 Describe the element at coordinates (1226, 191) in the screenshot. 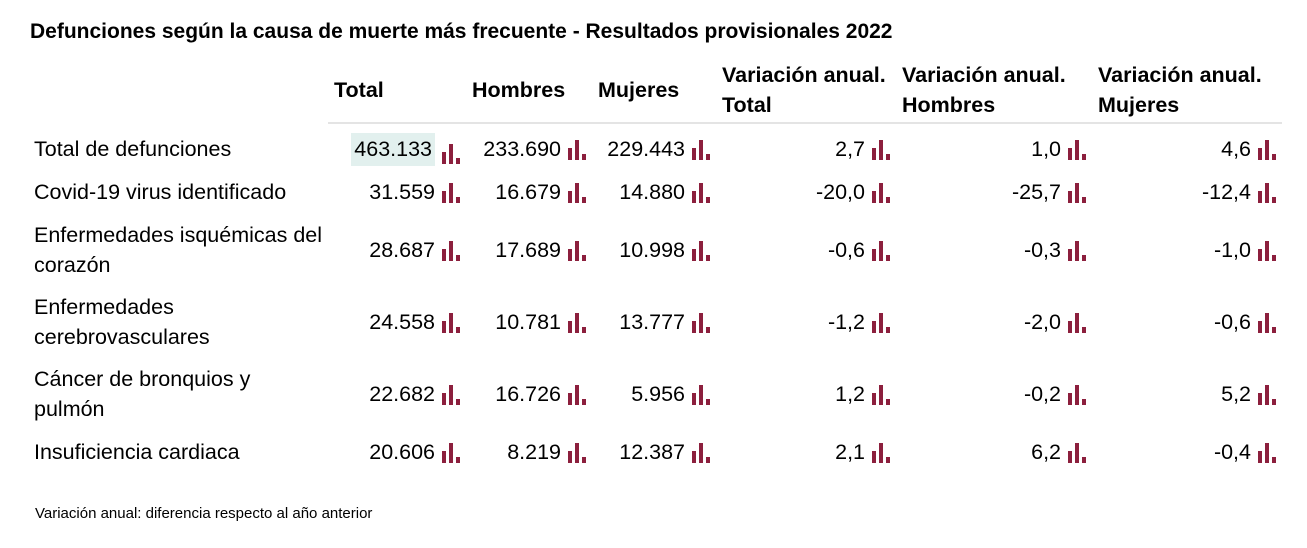

I see `cell-value: -12,4` at that location.